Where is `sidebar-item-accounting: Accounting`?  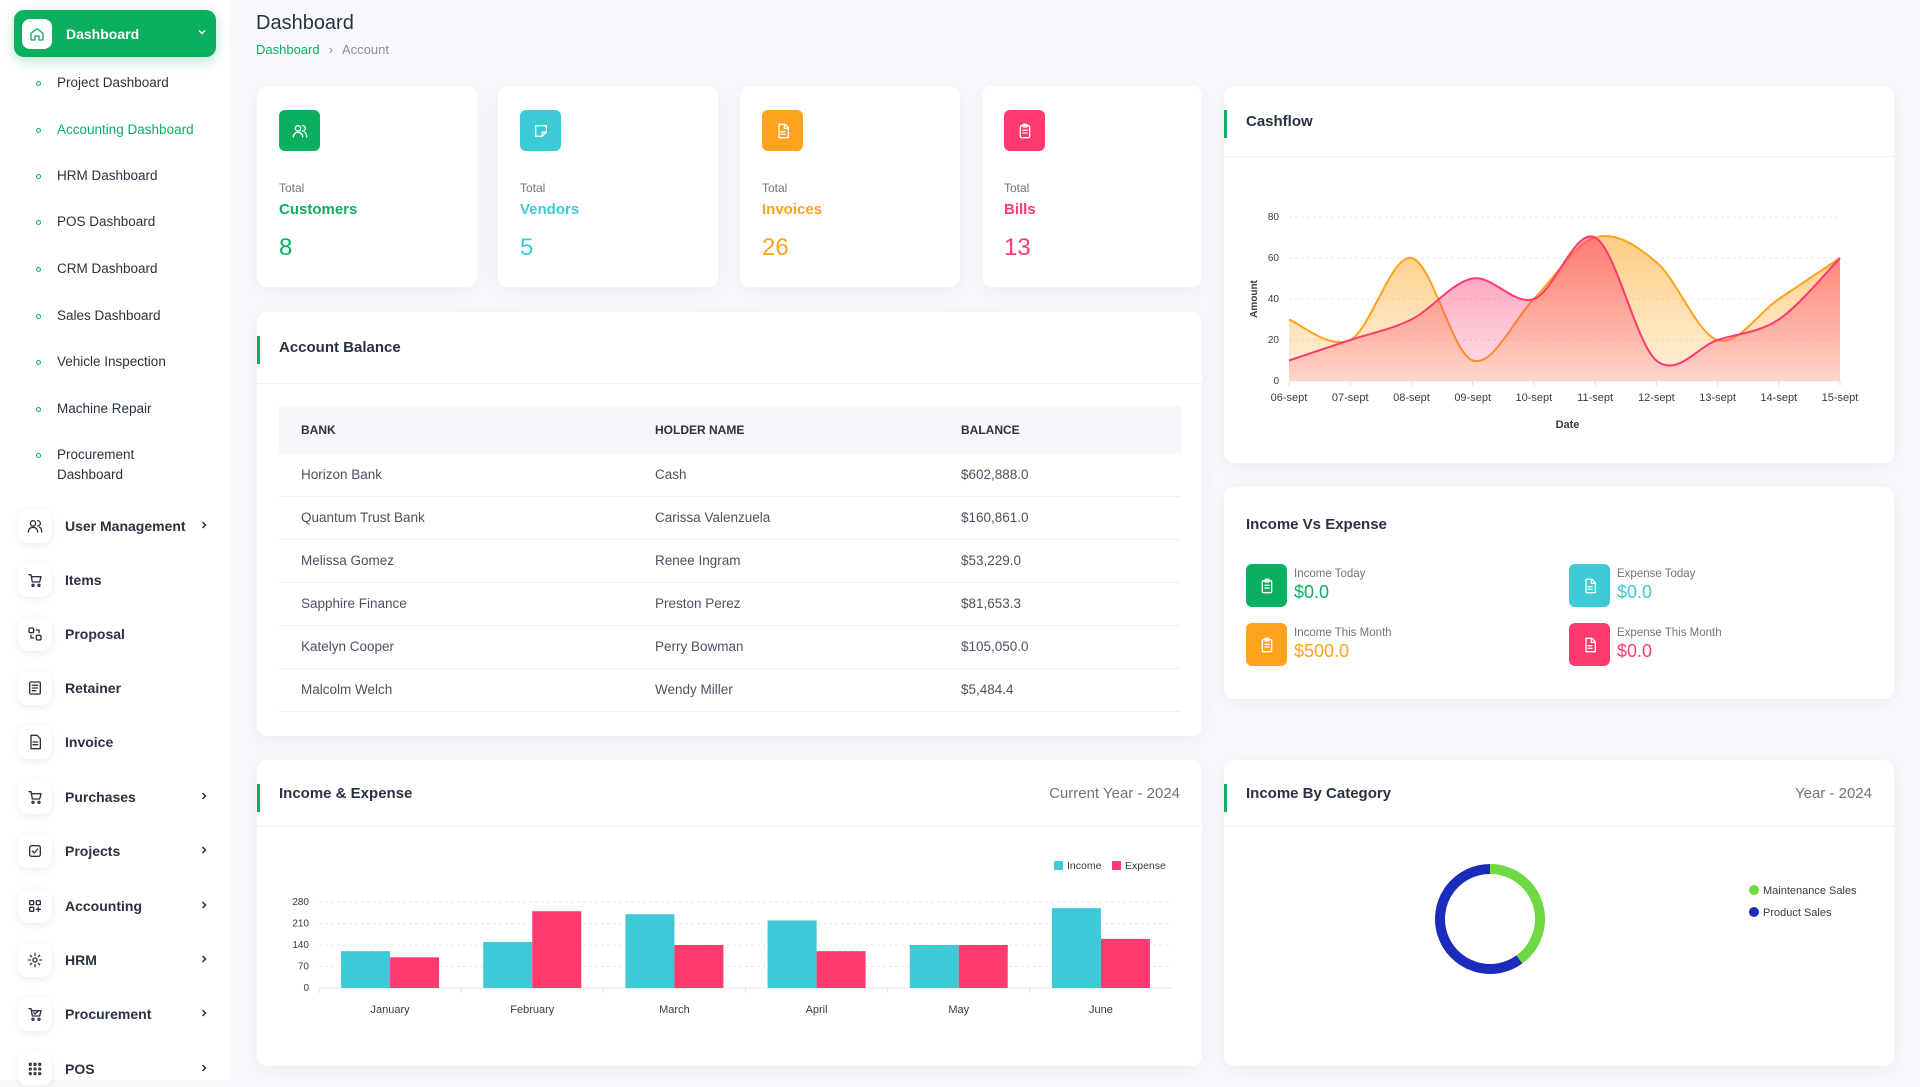 sidebar-item-accounting: Accounting is located at coordinates (116, 906).